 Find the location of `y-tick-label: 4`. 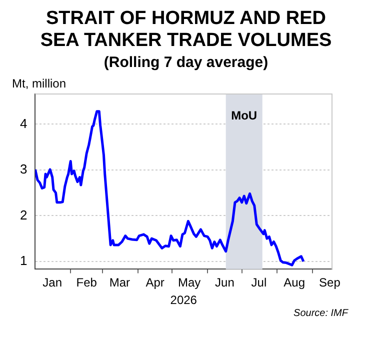

y-tick-label: 4 is located at coordinates (24, 123).